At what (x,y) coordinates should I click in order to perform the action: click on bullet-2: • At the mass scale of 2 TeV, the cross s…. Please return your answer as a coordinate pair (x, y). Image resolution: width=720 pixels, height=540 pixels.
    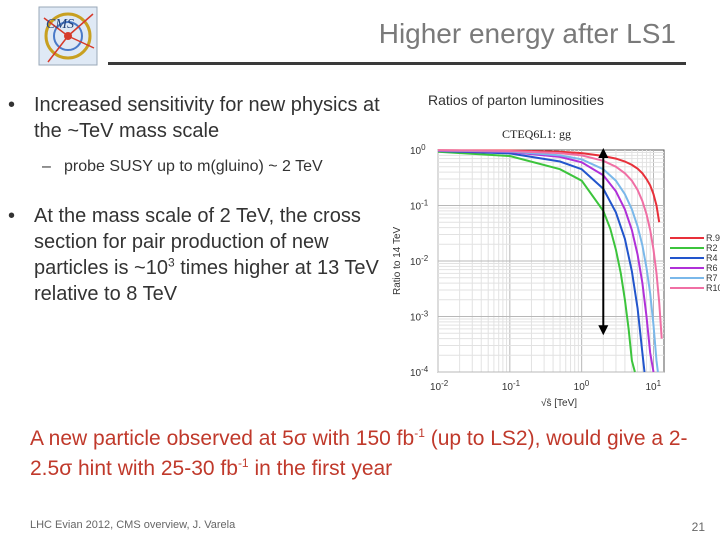
    Looking at the image, I should click on (193, 255).